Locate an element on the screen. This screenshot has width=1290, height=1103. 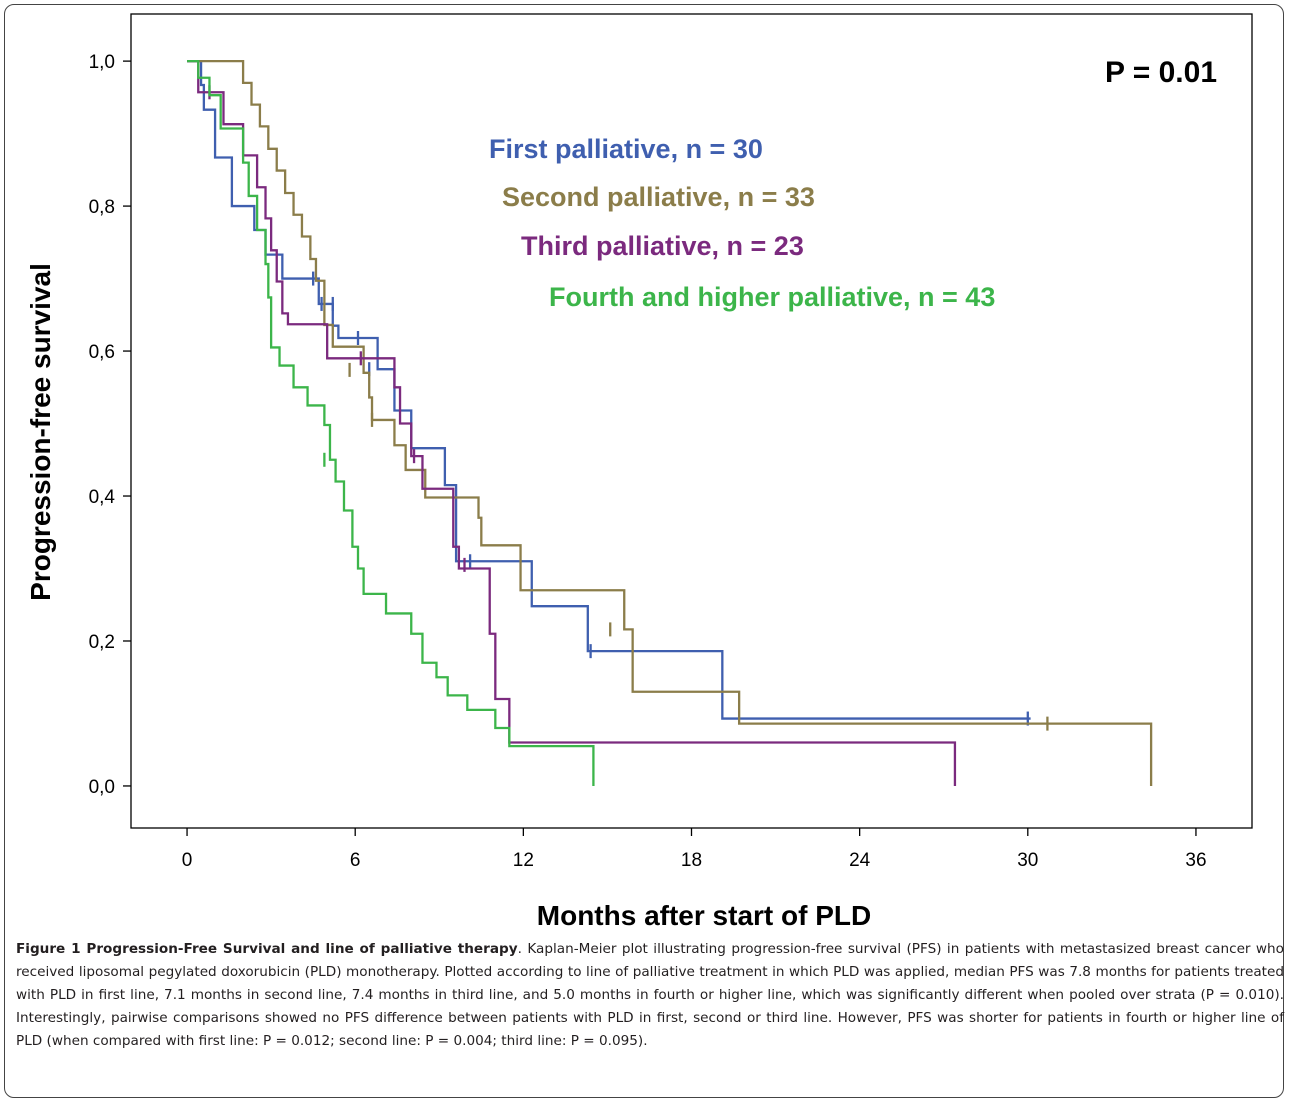
x-tick-label: 18 is located at coordinates (691, 860).